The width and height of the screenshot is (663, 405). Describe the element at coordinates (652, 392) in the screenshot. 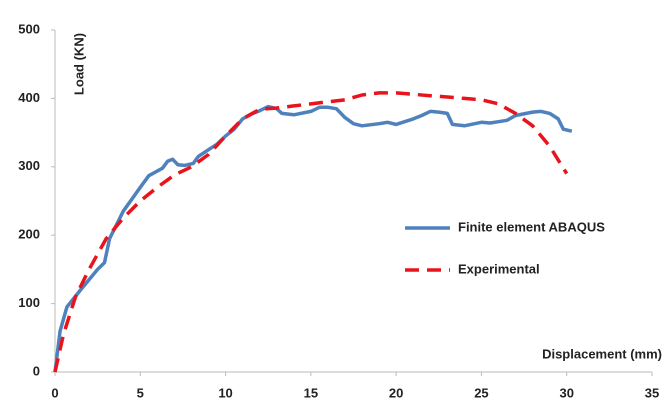

I see `x-tick-label: 35` at that location.